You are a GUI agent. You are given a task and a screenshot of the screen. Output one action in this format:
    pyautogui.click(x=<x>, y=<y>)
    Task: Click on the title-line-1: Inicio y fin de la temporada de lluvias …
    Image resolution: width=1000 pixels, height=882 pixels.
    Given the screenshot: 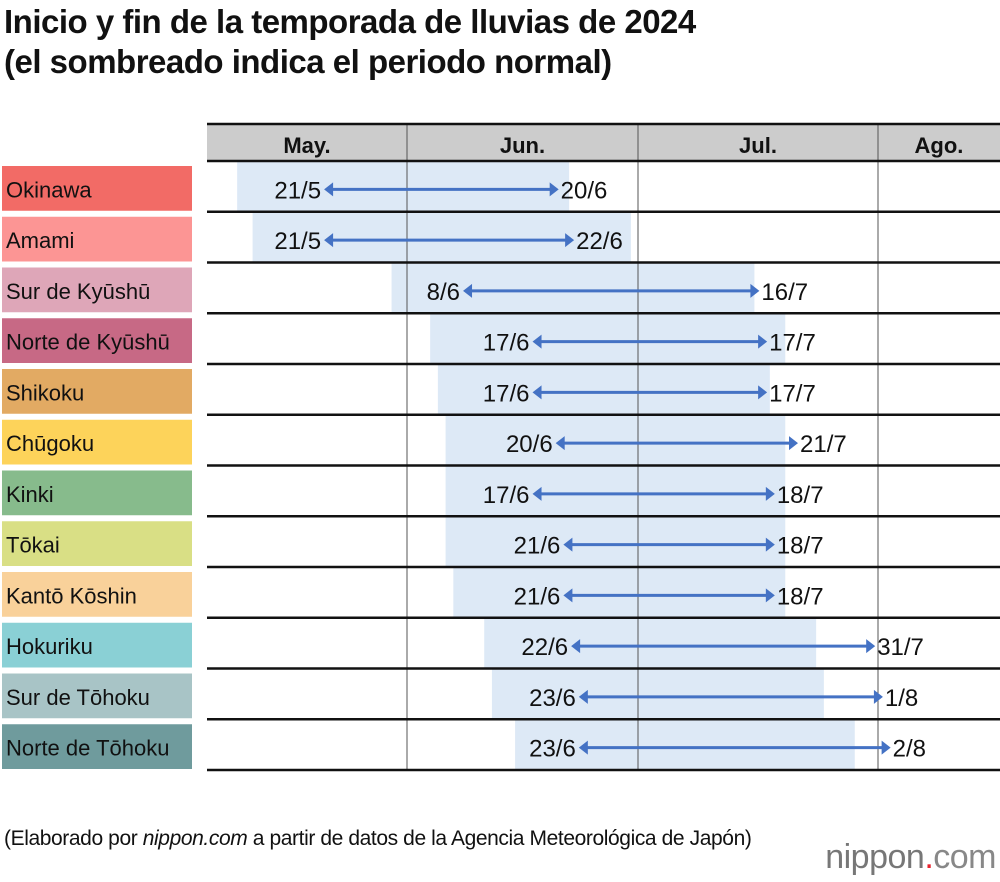 What is the action you would take?
    pyautogui.click(x=350, y=21)
    